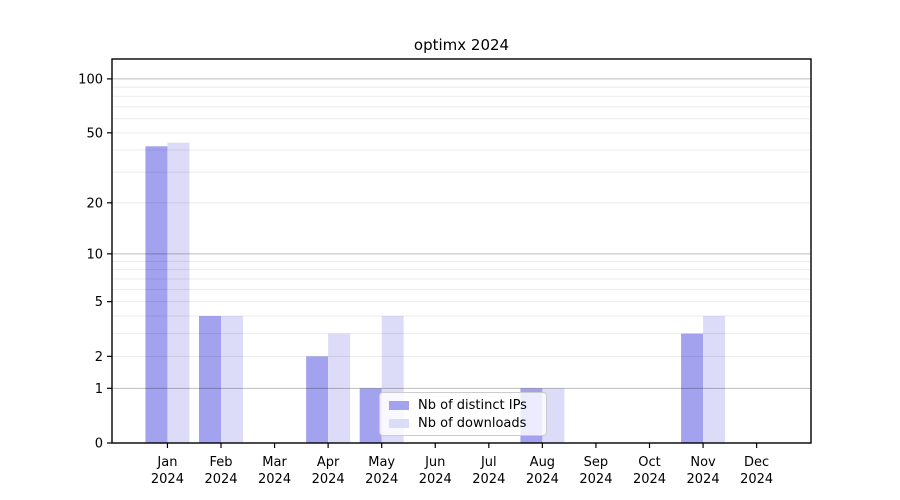 This screenshot has height=500, width=900. I want to click on x-tick-label-month: Jun, so click(434, 462).